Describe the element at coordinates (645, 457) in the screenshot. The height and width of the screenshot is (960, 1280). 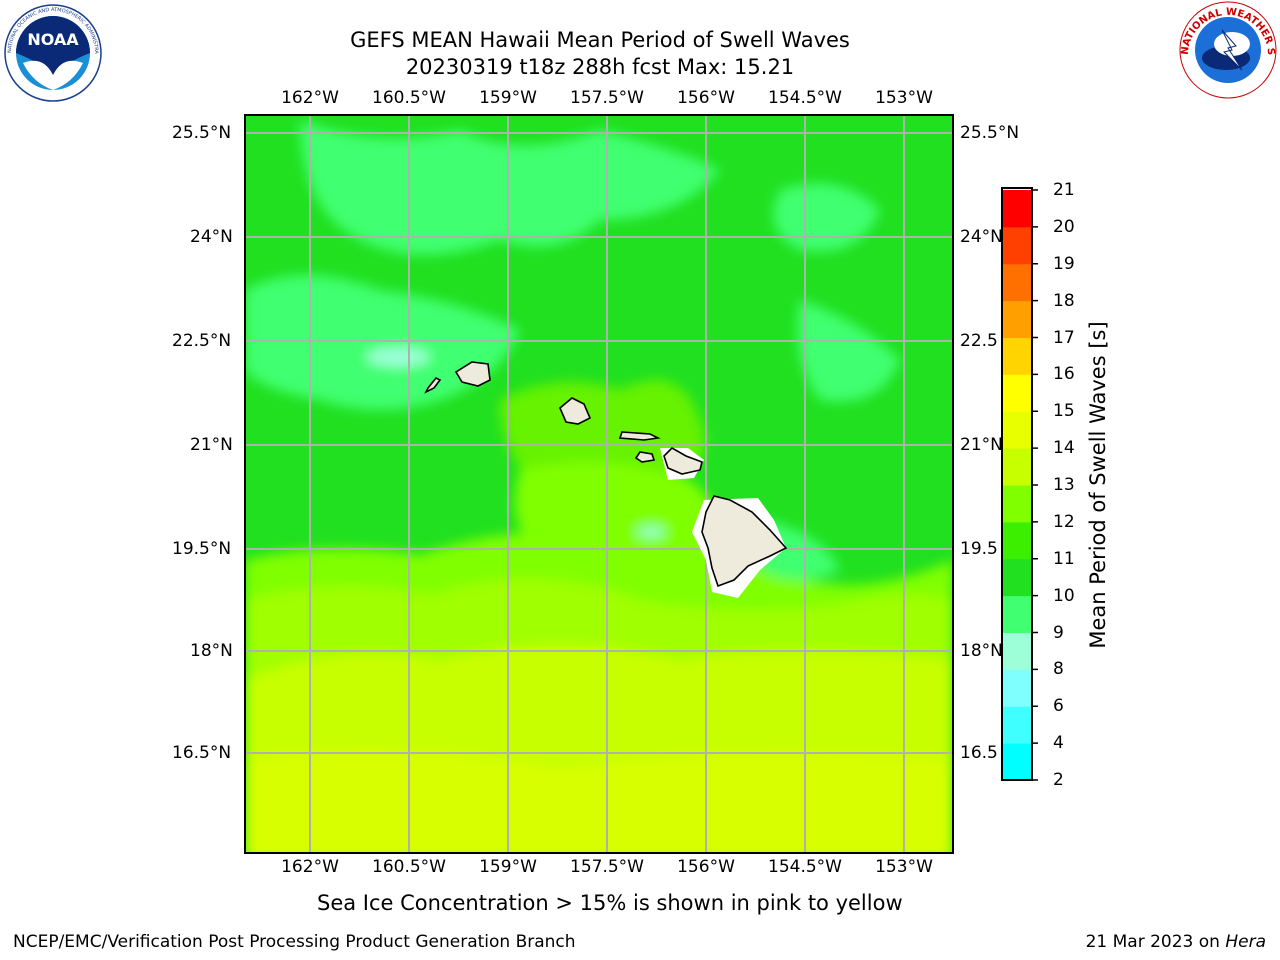
I see `lanai-island` at that location.